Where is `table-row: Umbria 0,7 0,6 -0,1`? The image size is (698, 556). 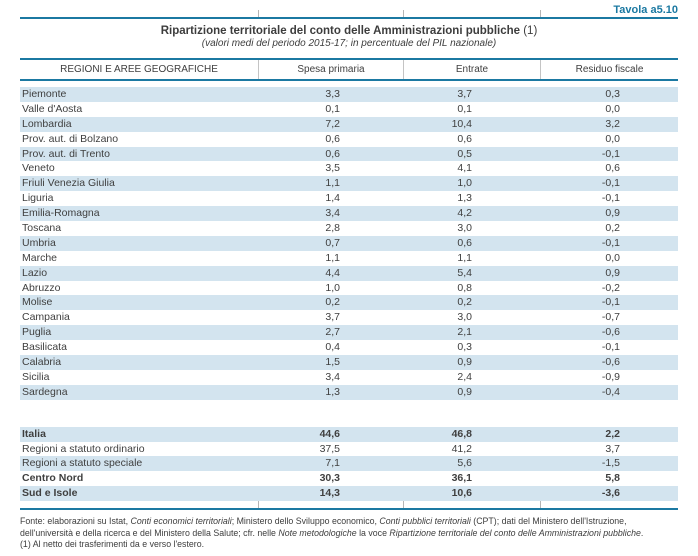 table-row: Umbria 0,7 0,6 -0,1 is located at coordinates (349, 243).